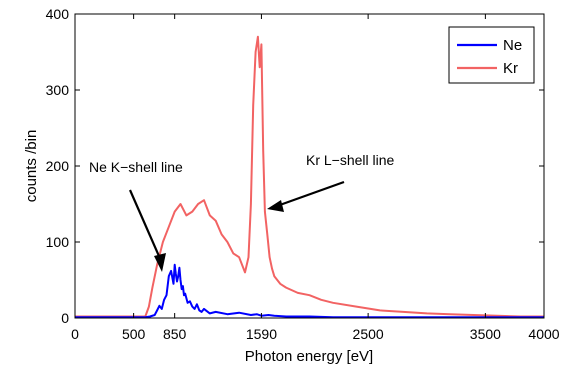 Image resolution: width=566 pixels, height=373 pixels. What do you see at coordinates (160, 262) in the screenshot?
I see `annotation-ne-arrowhead` at bounding box center [160, 262].